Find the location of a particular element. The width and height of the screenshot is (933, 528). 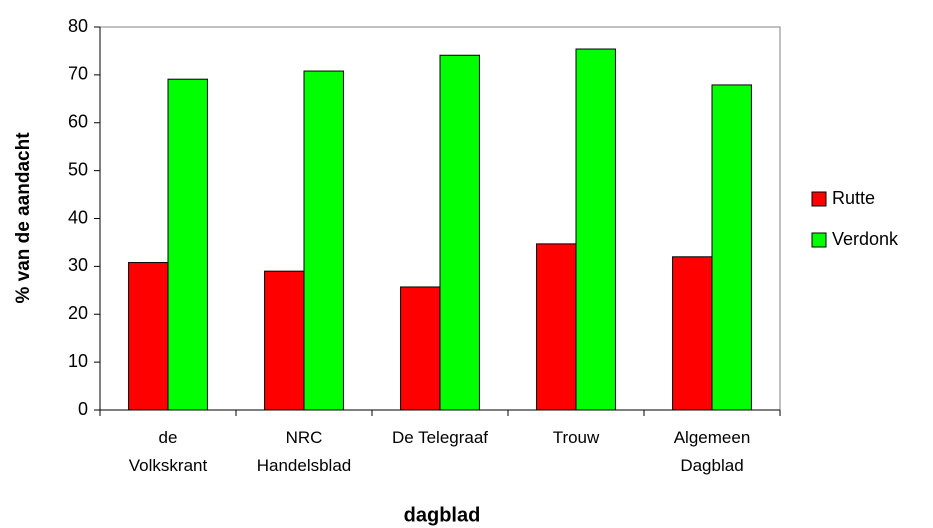

y-tick-label: 80 is located at coordinates (78, 26).